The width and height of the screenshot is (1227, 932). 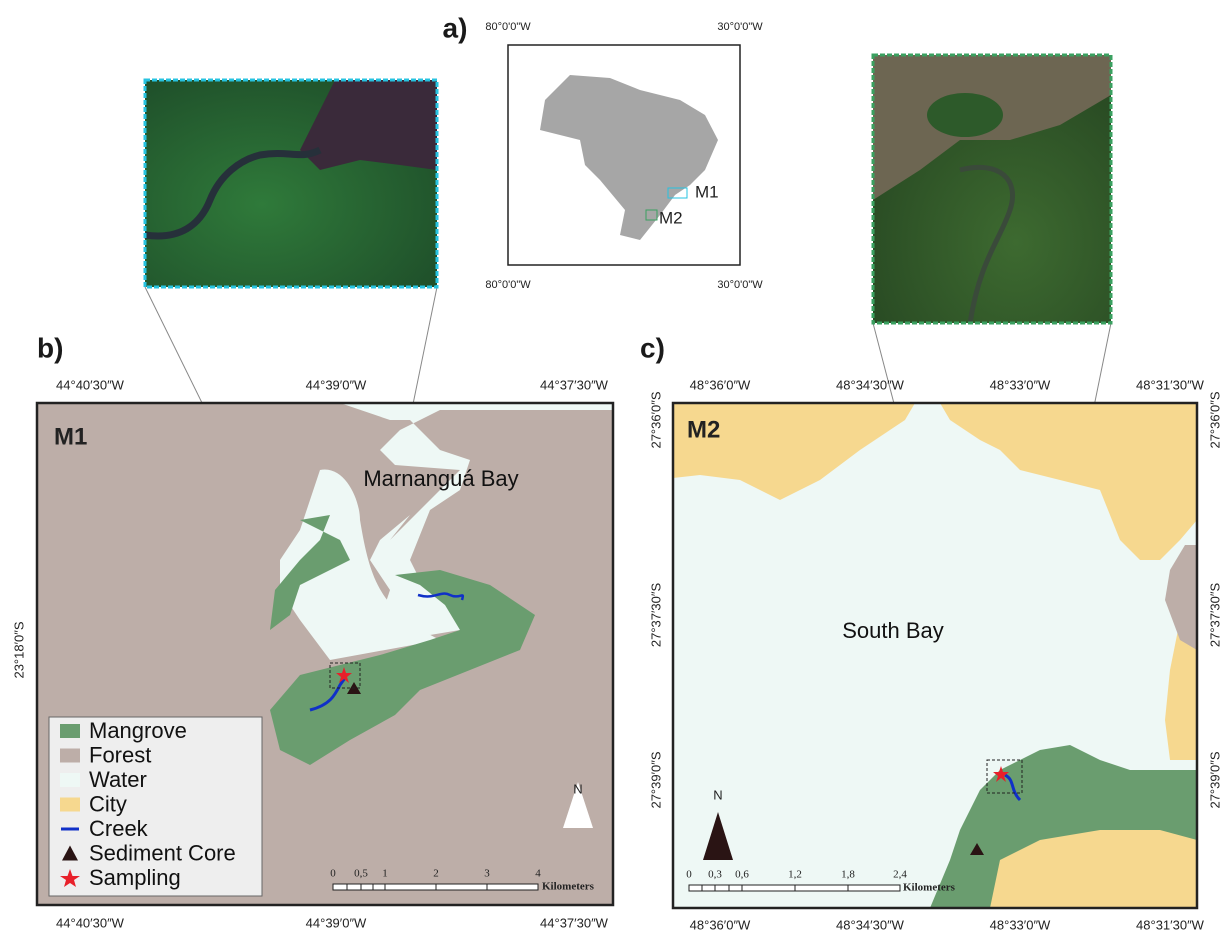 I want to click on legend-label: Creek, so click(x=119, y=828).